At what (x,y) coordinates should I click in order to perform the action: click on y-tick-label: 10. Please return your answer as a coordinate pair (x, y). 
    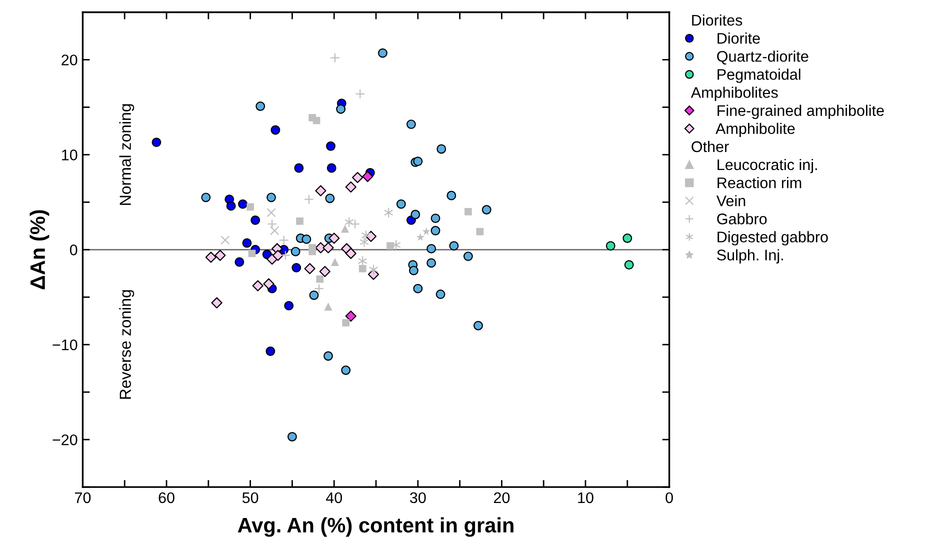
    Looking at the image, I should click on (70, 155).